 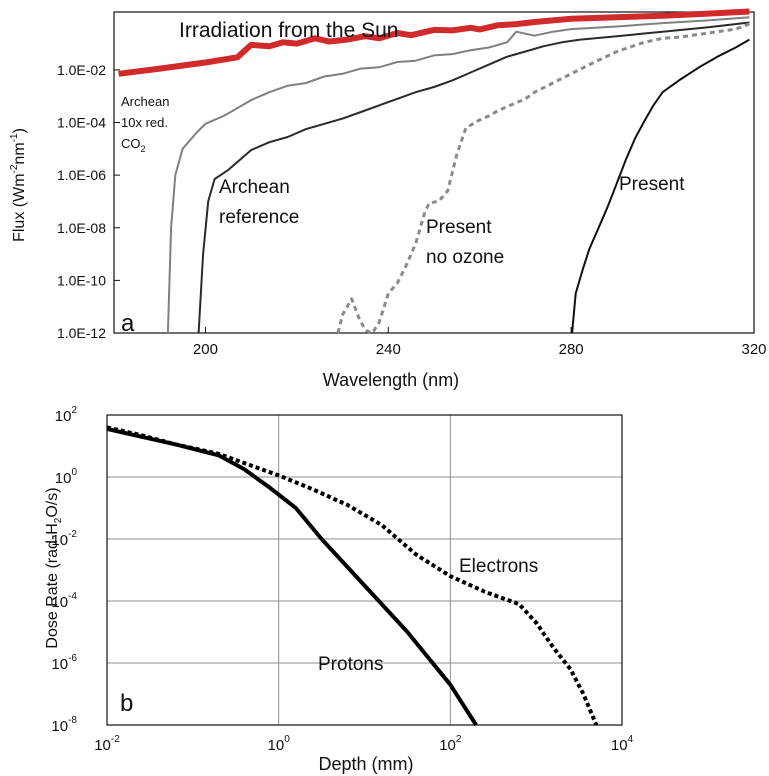 I want to click on y-tick-label: 1.0E-04, so click(x=81, y=123).